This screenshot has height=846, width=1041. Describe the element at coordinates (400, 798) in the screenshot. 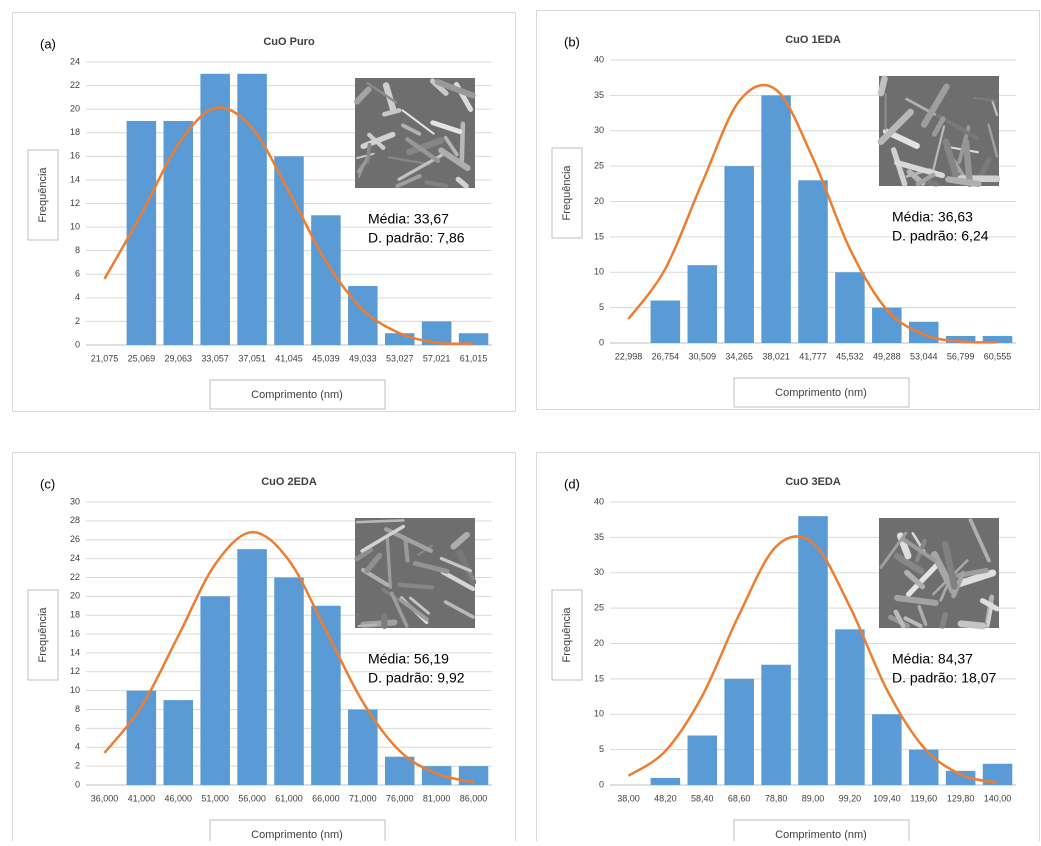

I see `x-tick-label: 76,000` at that location.